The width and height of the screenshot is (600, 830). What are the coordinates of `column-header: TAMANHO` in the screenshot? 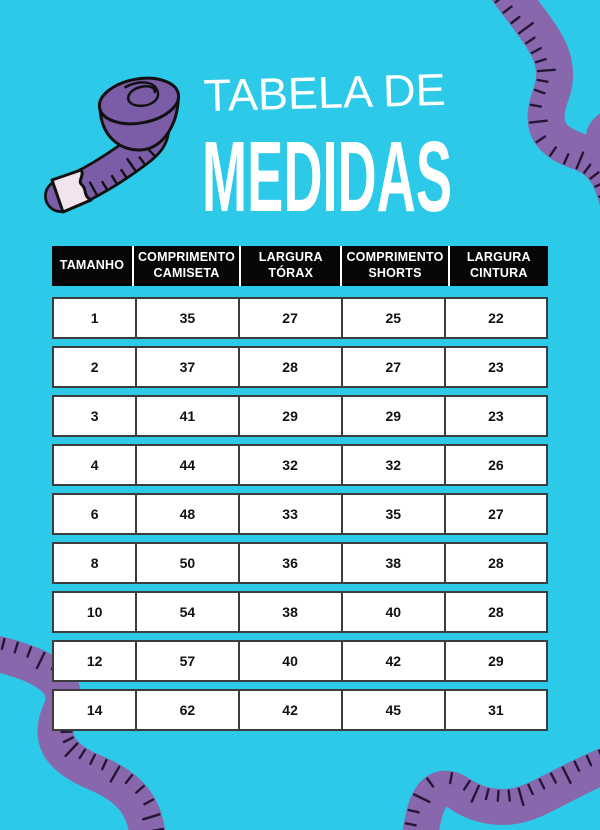 It's located at (92, 266).